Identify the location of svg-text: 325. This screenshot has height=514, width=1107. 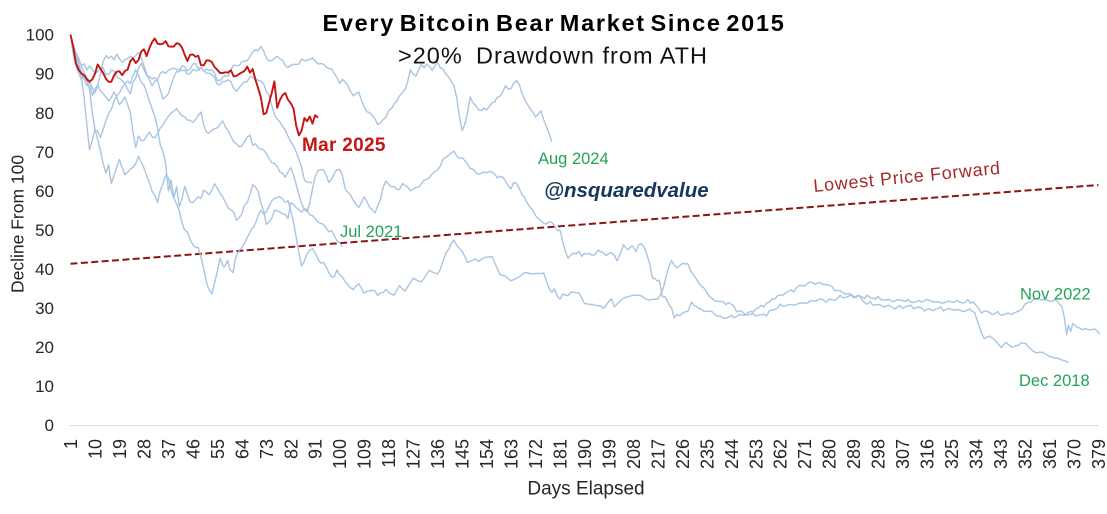
(952, 454).